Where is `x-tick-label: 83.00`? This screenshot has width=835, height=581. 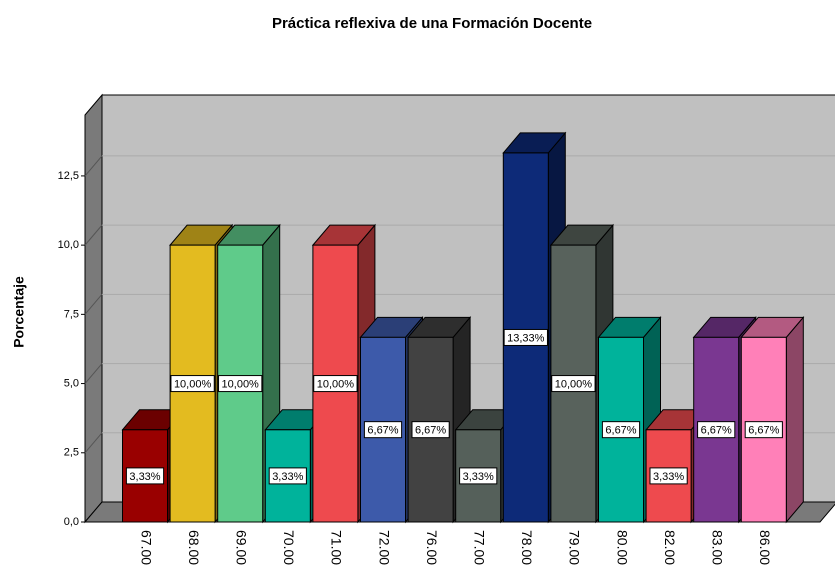
x-tick-label: 83.00 is located at coordinates (717, 547).